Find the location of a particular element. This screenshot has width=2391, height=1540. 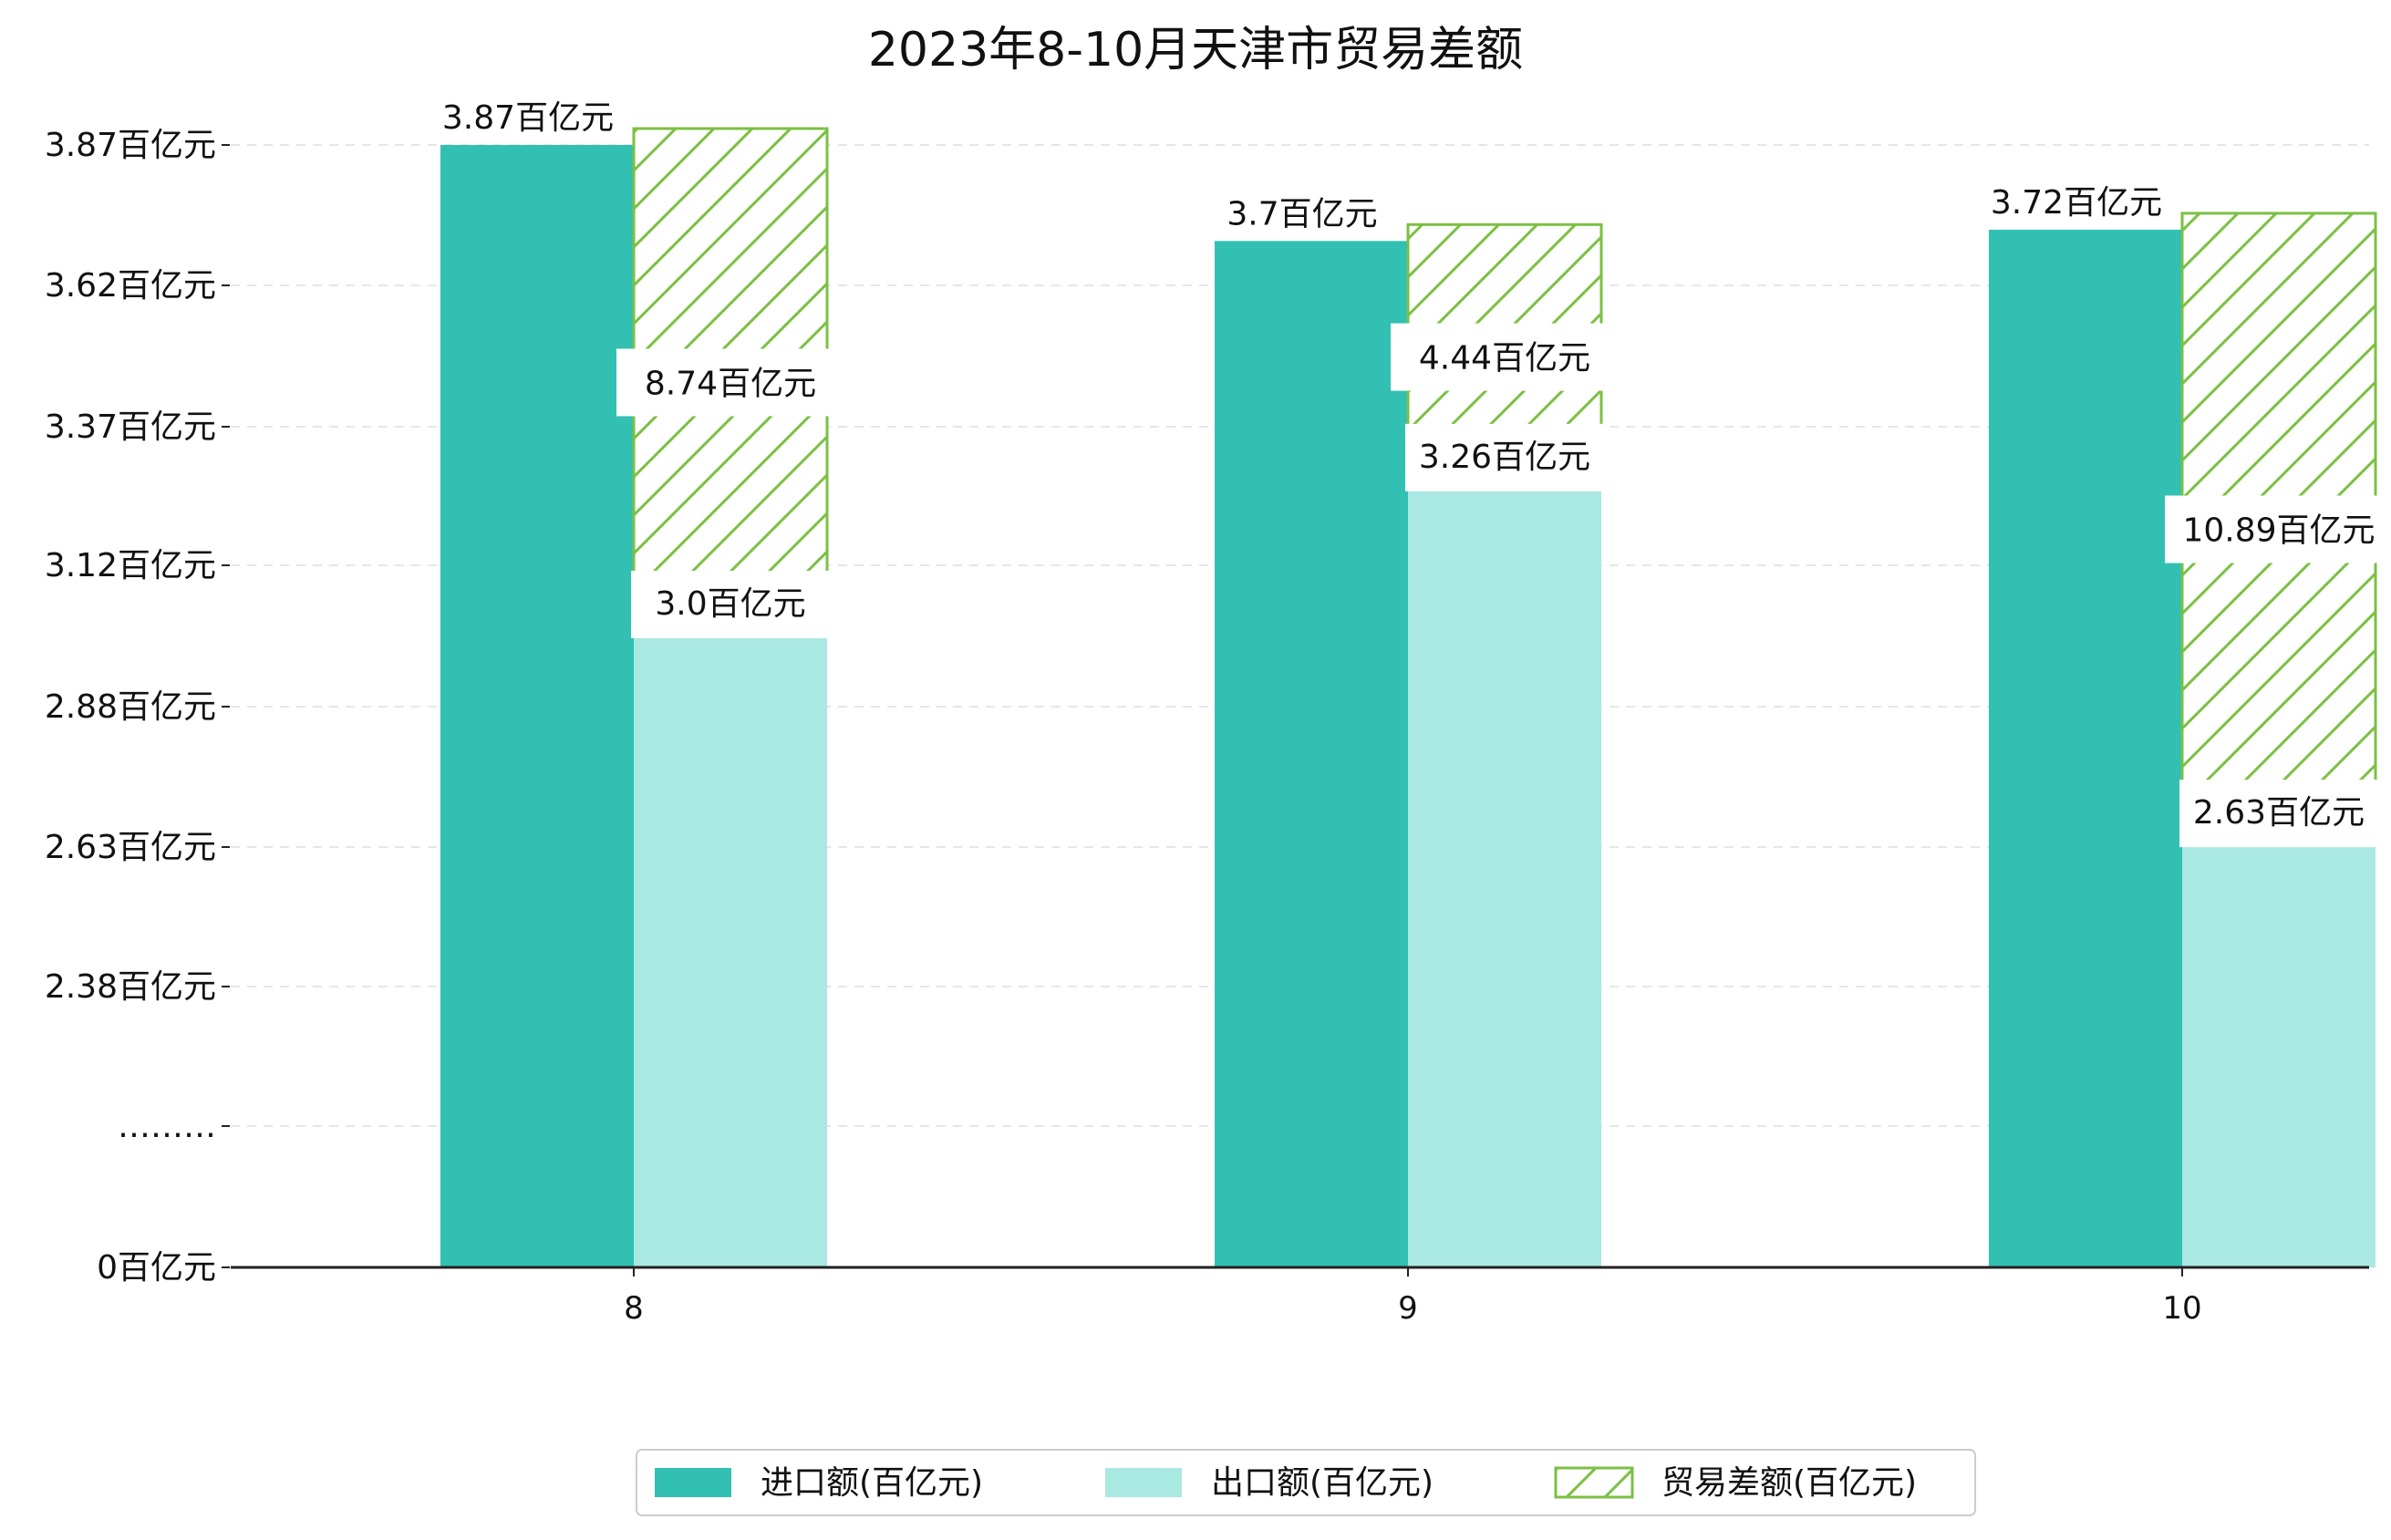

x-tick-label: 8 is located at coordinates (634, 1308).